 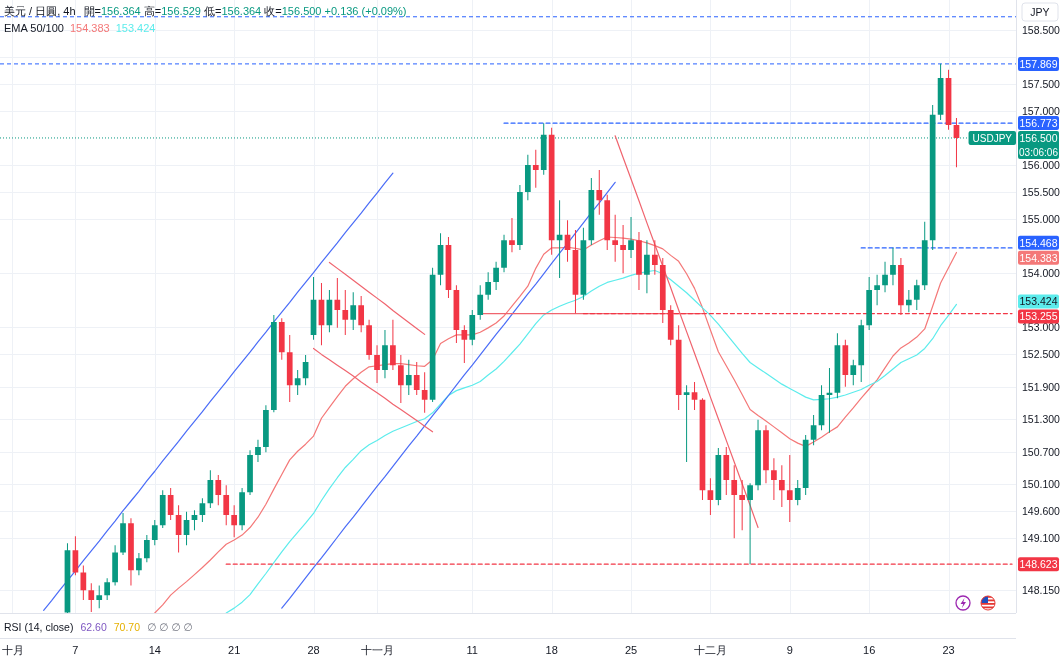 What do you see at coordinates (39, 626) in the screenshot?
I see `text: RSI (14, close)` at bounding box center [39, 626].